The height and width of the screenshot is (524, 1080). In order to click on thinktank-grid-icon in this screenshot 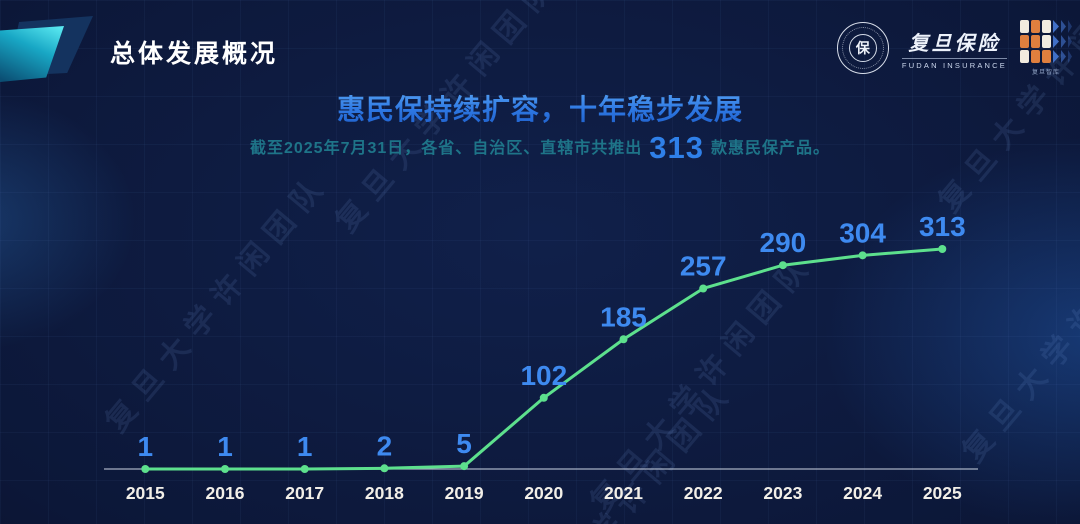, I will do `click(1046, 42)`.